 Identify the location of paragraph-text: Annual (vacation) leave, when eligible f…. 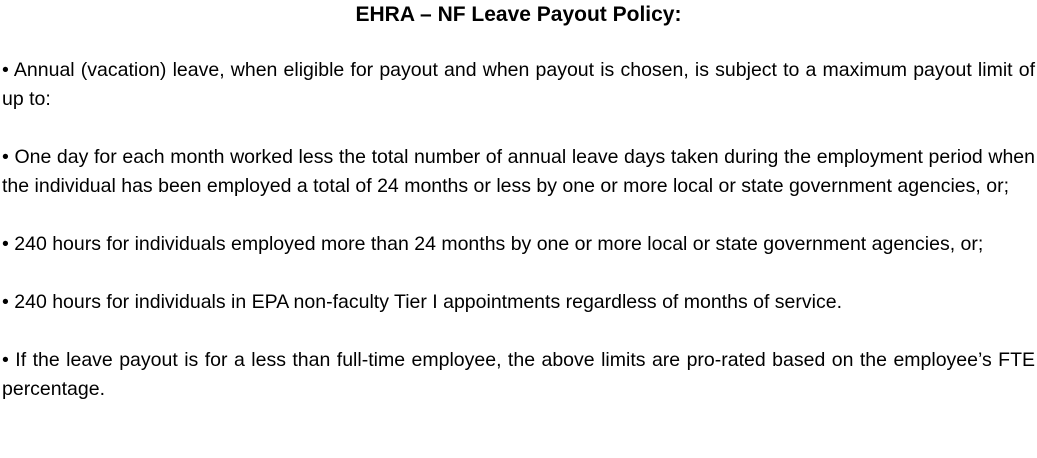
(519, 84).